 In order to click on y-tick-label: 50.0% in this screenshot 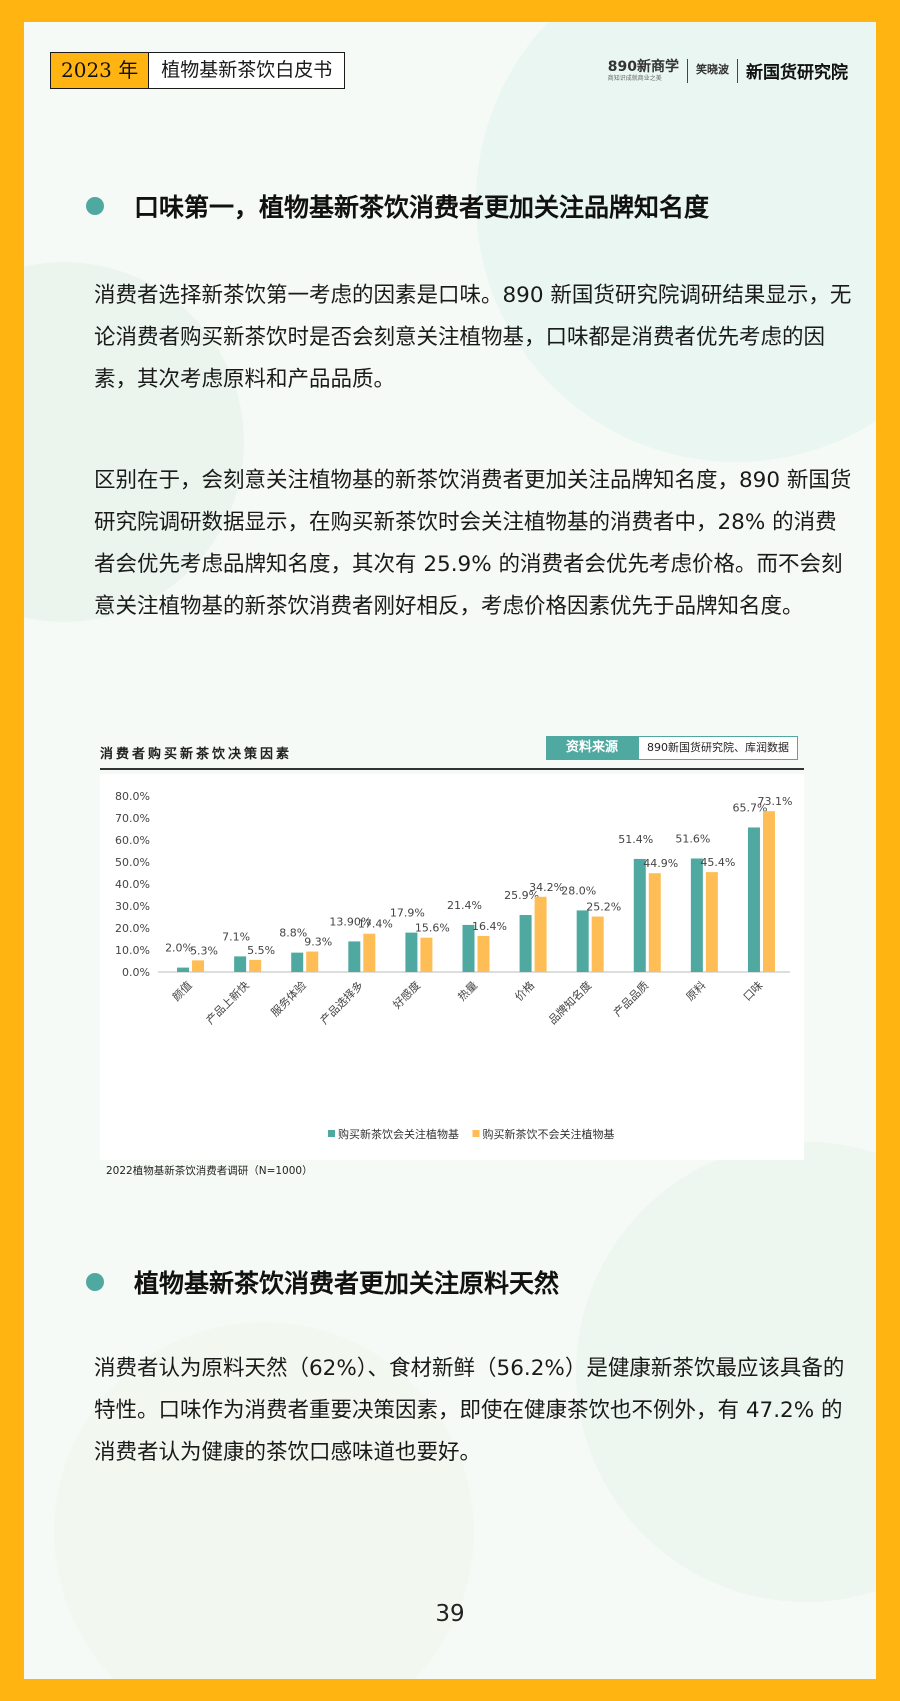, I will do `click(132, 862)`.